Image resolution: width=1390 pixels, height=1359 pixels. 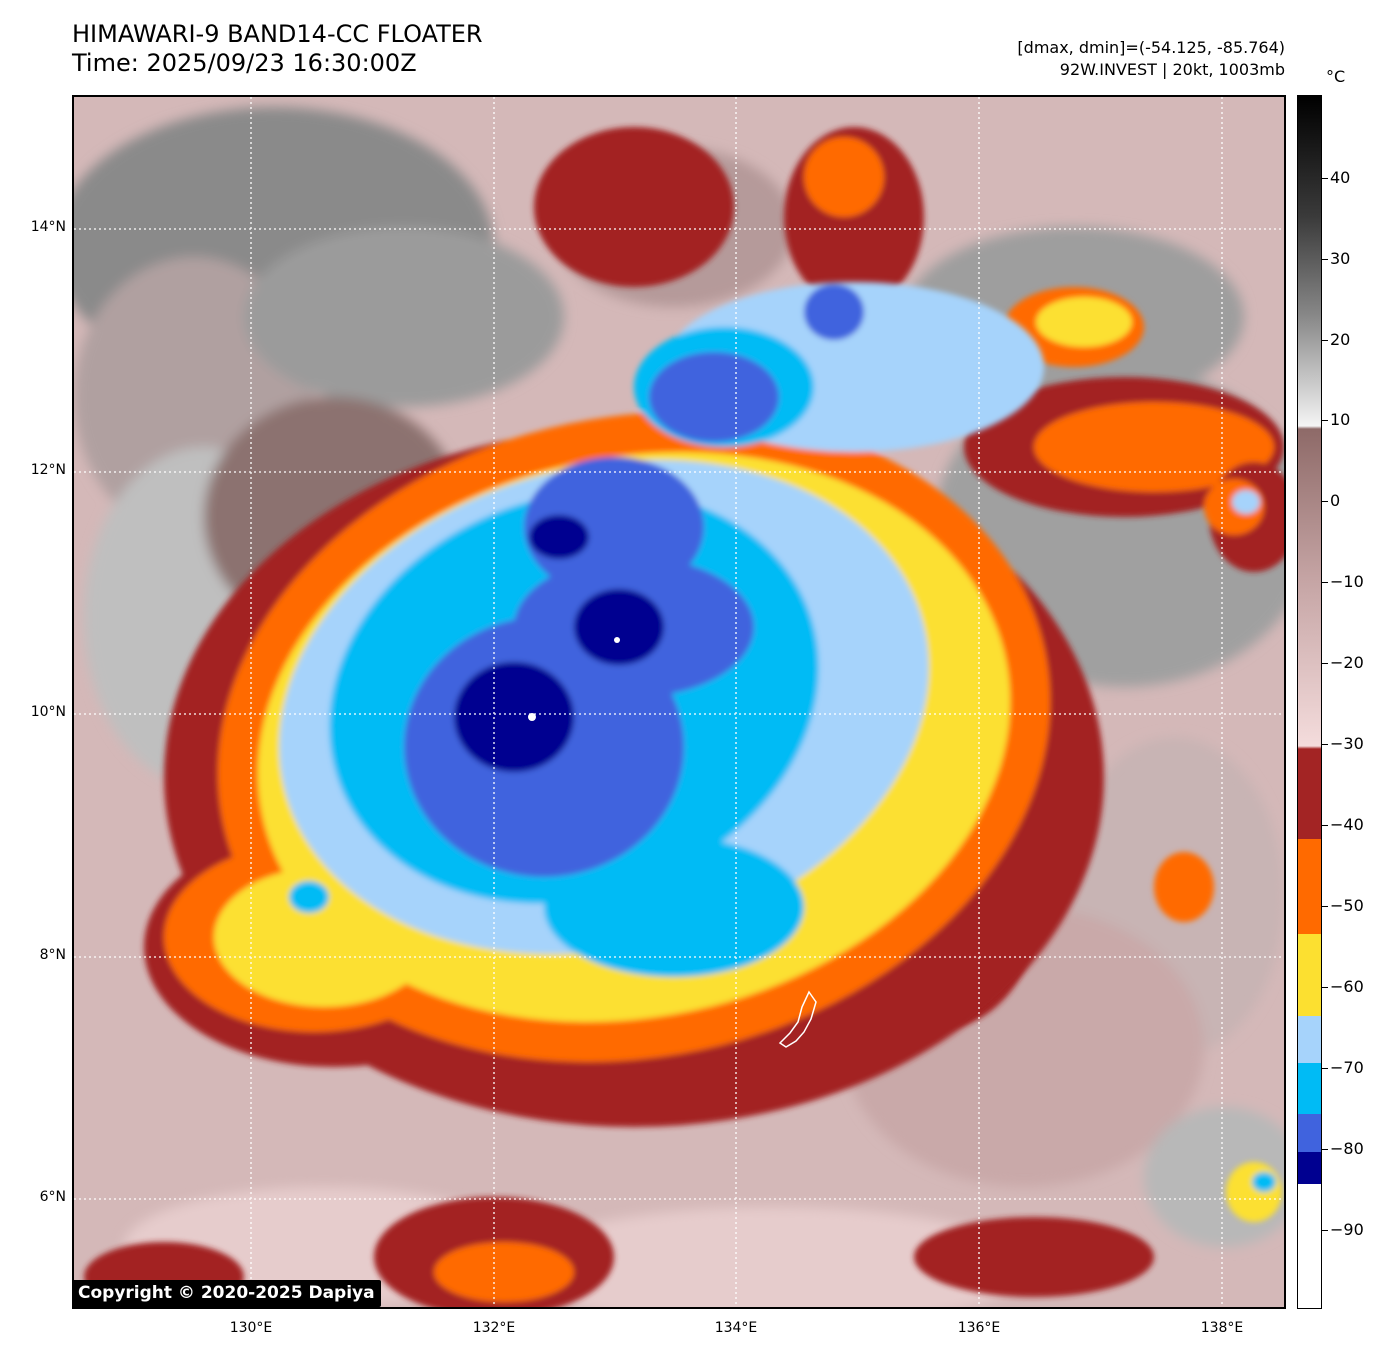 What do you see at coordinates (1336, 76) in the screenshot?
I see `colorbar-unit: °C` at bounding box center [1336, 76].